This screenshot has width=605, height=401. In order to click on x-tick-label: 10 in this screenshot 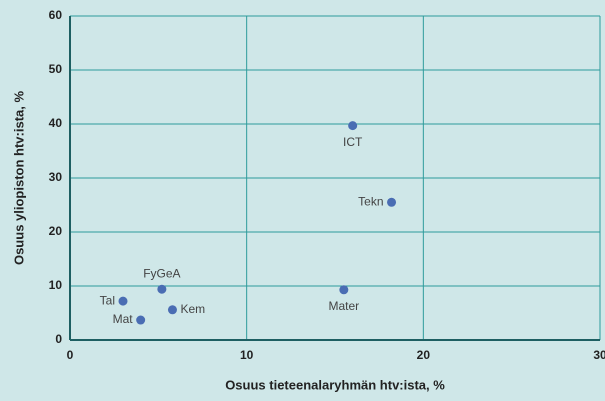, I will do `click(247, 355)`.